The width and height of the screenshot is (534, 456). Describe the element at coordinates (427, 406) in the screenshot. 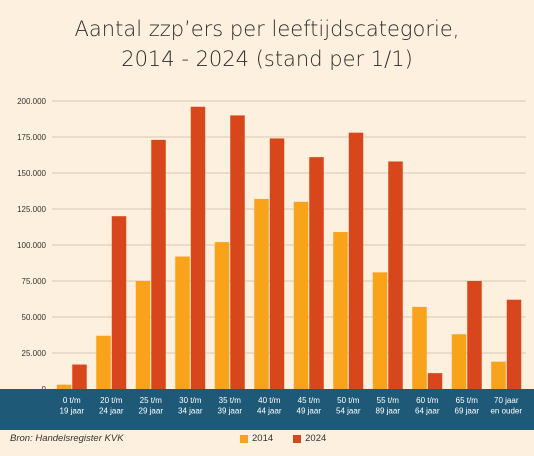

I see `x-tick-label: 60 t/m 64 jaar` at that location.